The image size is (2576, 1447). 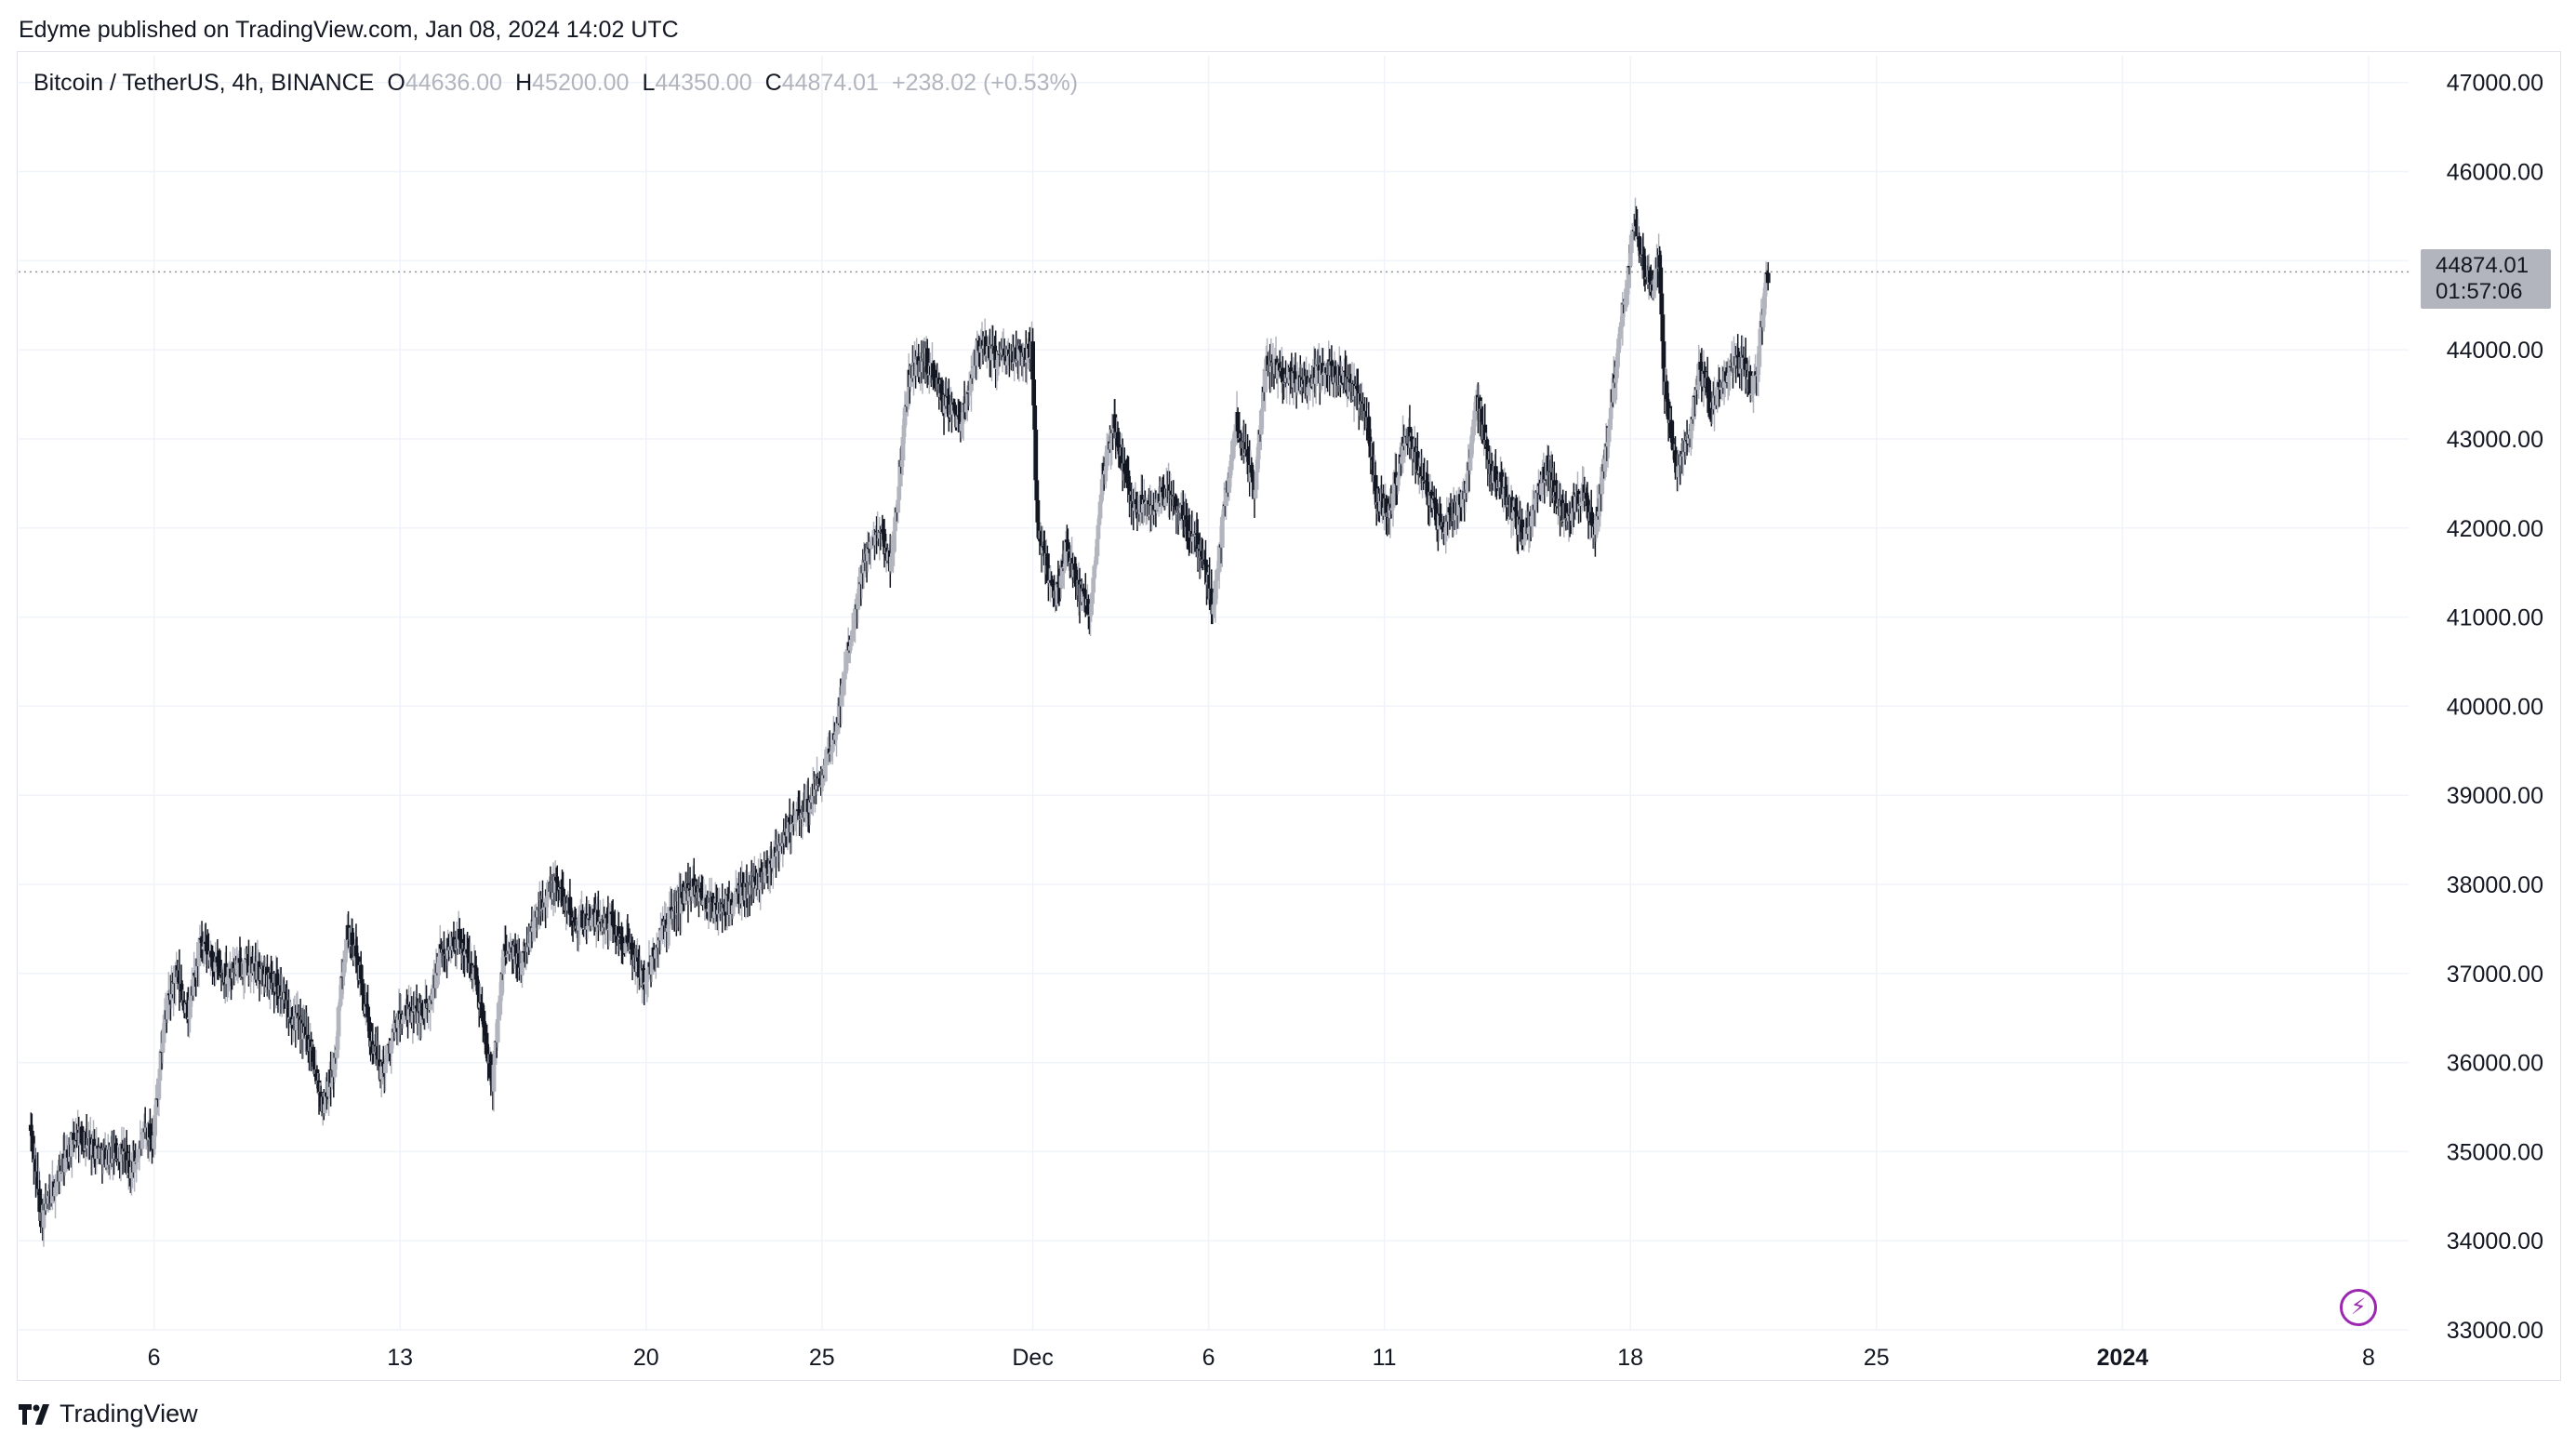 I want to click on y-tick-label: 46000.00, so click(x=2495, y=173).